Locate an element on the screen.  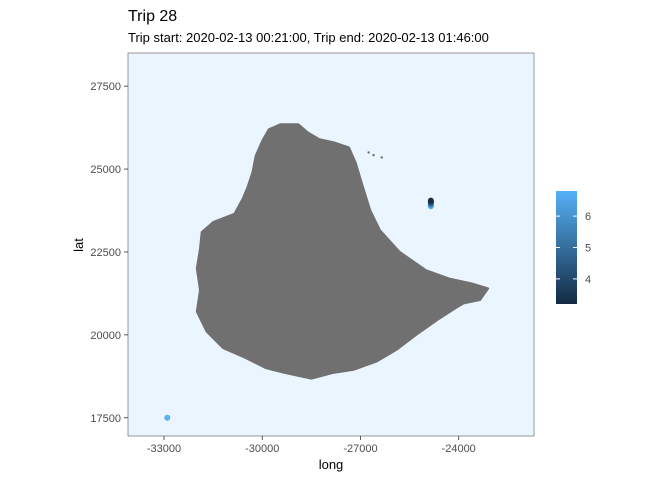
color-legend-ticks: 4 5 6 is located at coordinates (573, 248).